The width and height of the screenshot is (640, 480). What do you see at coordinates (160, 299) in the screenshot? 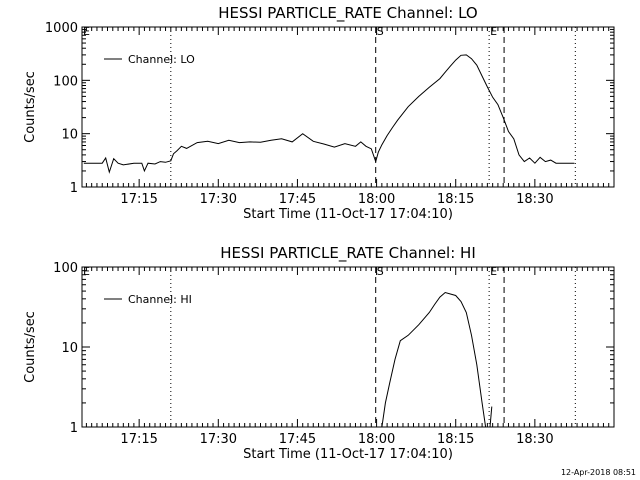
I see `legend-label: Channel: HI` at bounding box center [160, 299].